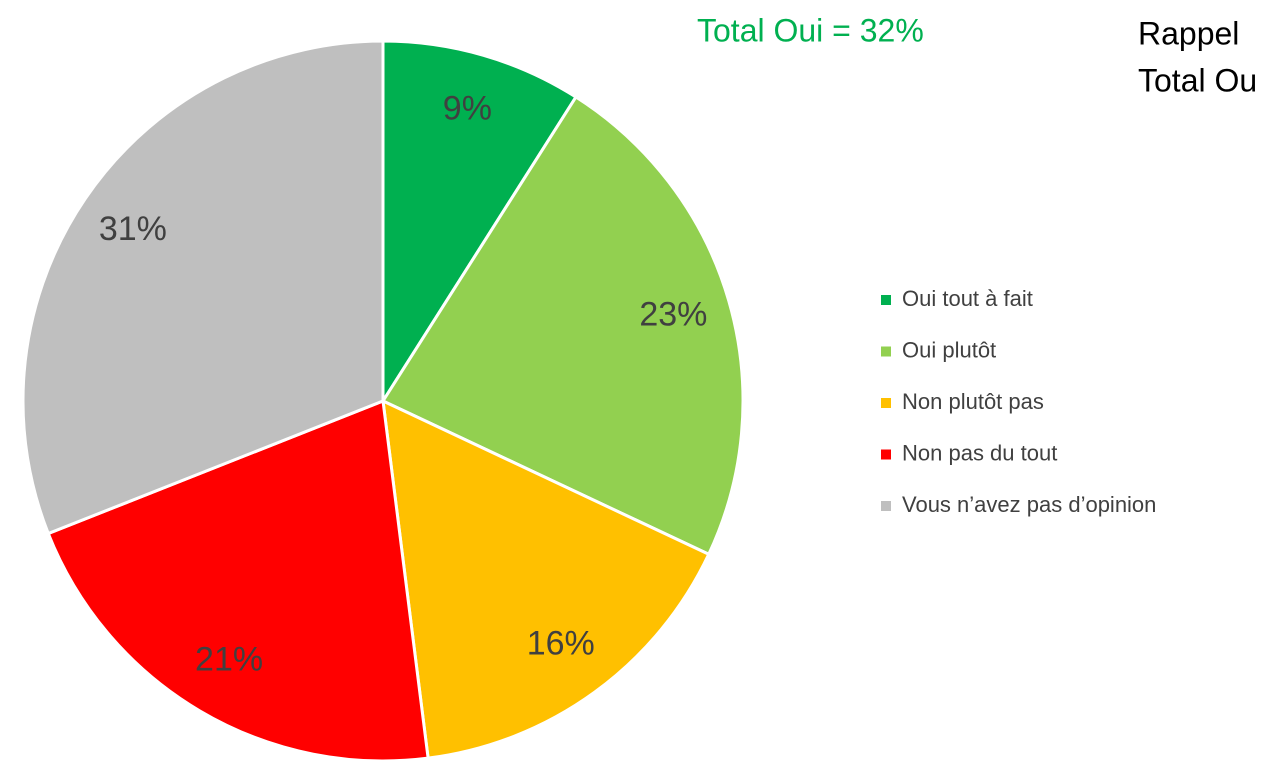  I want to click on annotation: Rappel, so click(1188, 33).